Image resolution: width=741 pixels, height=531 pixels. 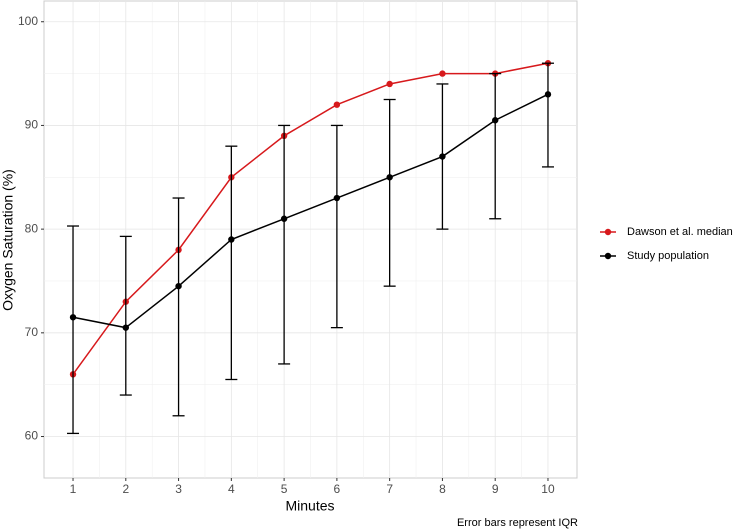 What do you see at coordinates (32, 332) in the screenshot?
I see `y-tick-label: 70` at bounding box center [32, 332].